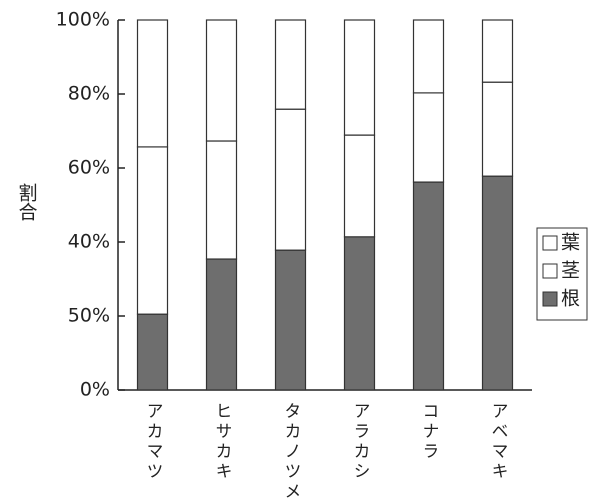 This screenshot has width=593, height=503. I want to click on x-tick-label: アベマキ, so click(498, 442).